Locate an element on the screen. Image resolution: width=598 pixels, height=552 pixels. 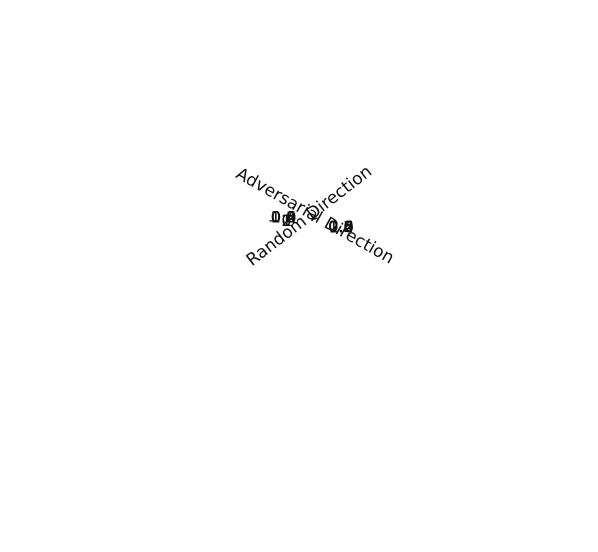
y-tick-label: 1.0 is located at coordinates (341, 226).